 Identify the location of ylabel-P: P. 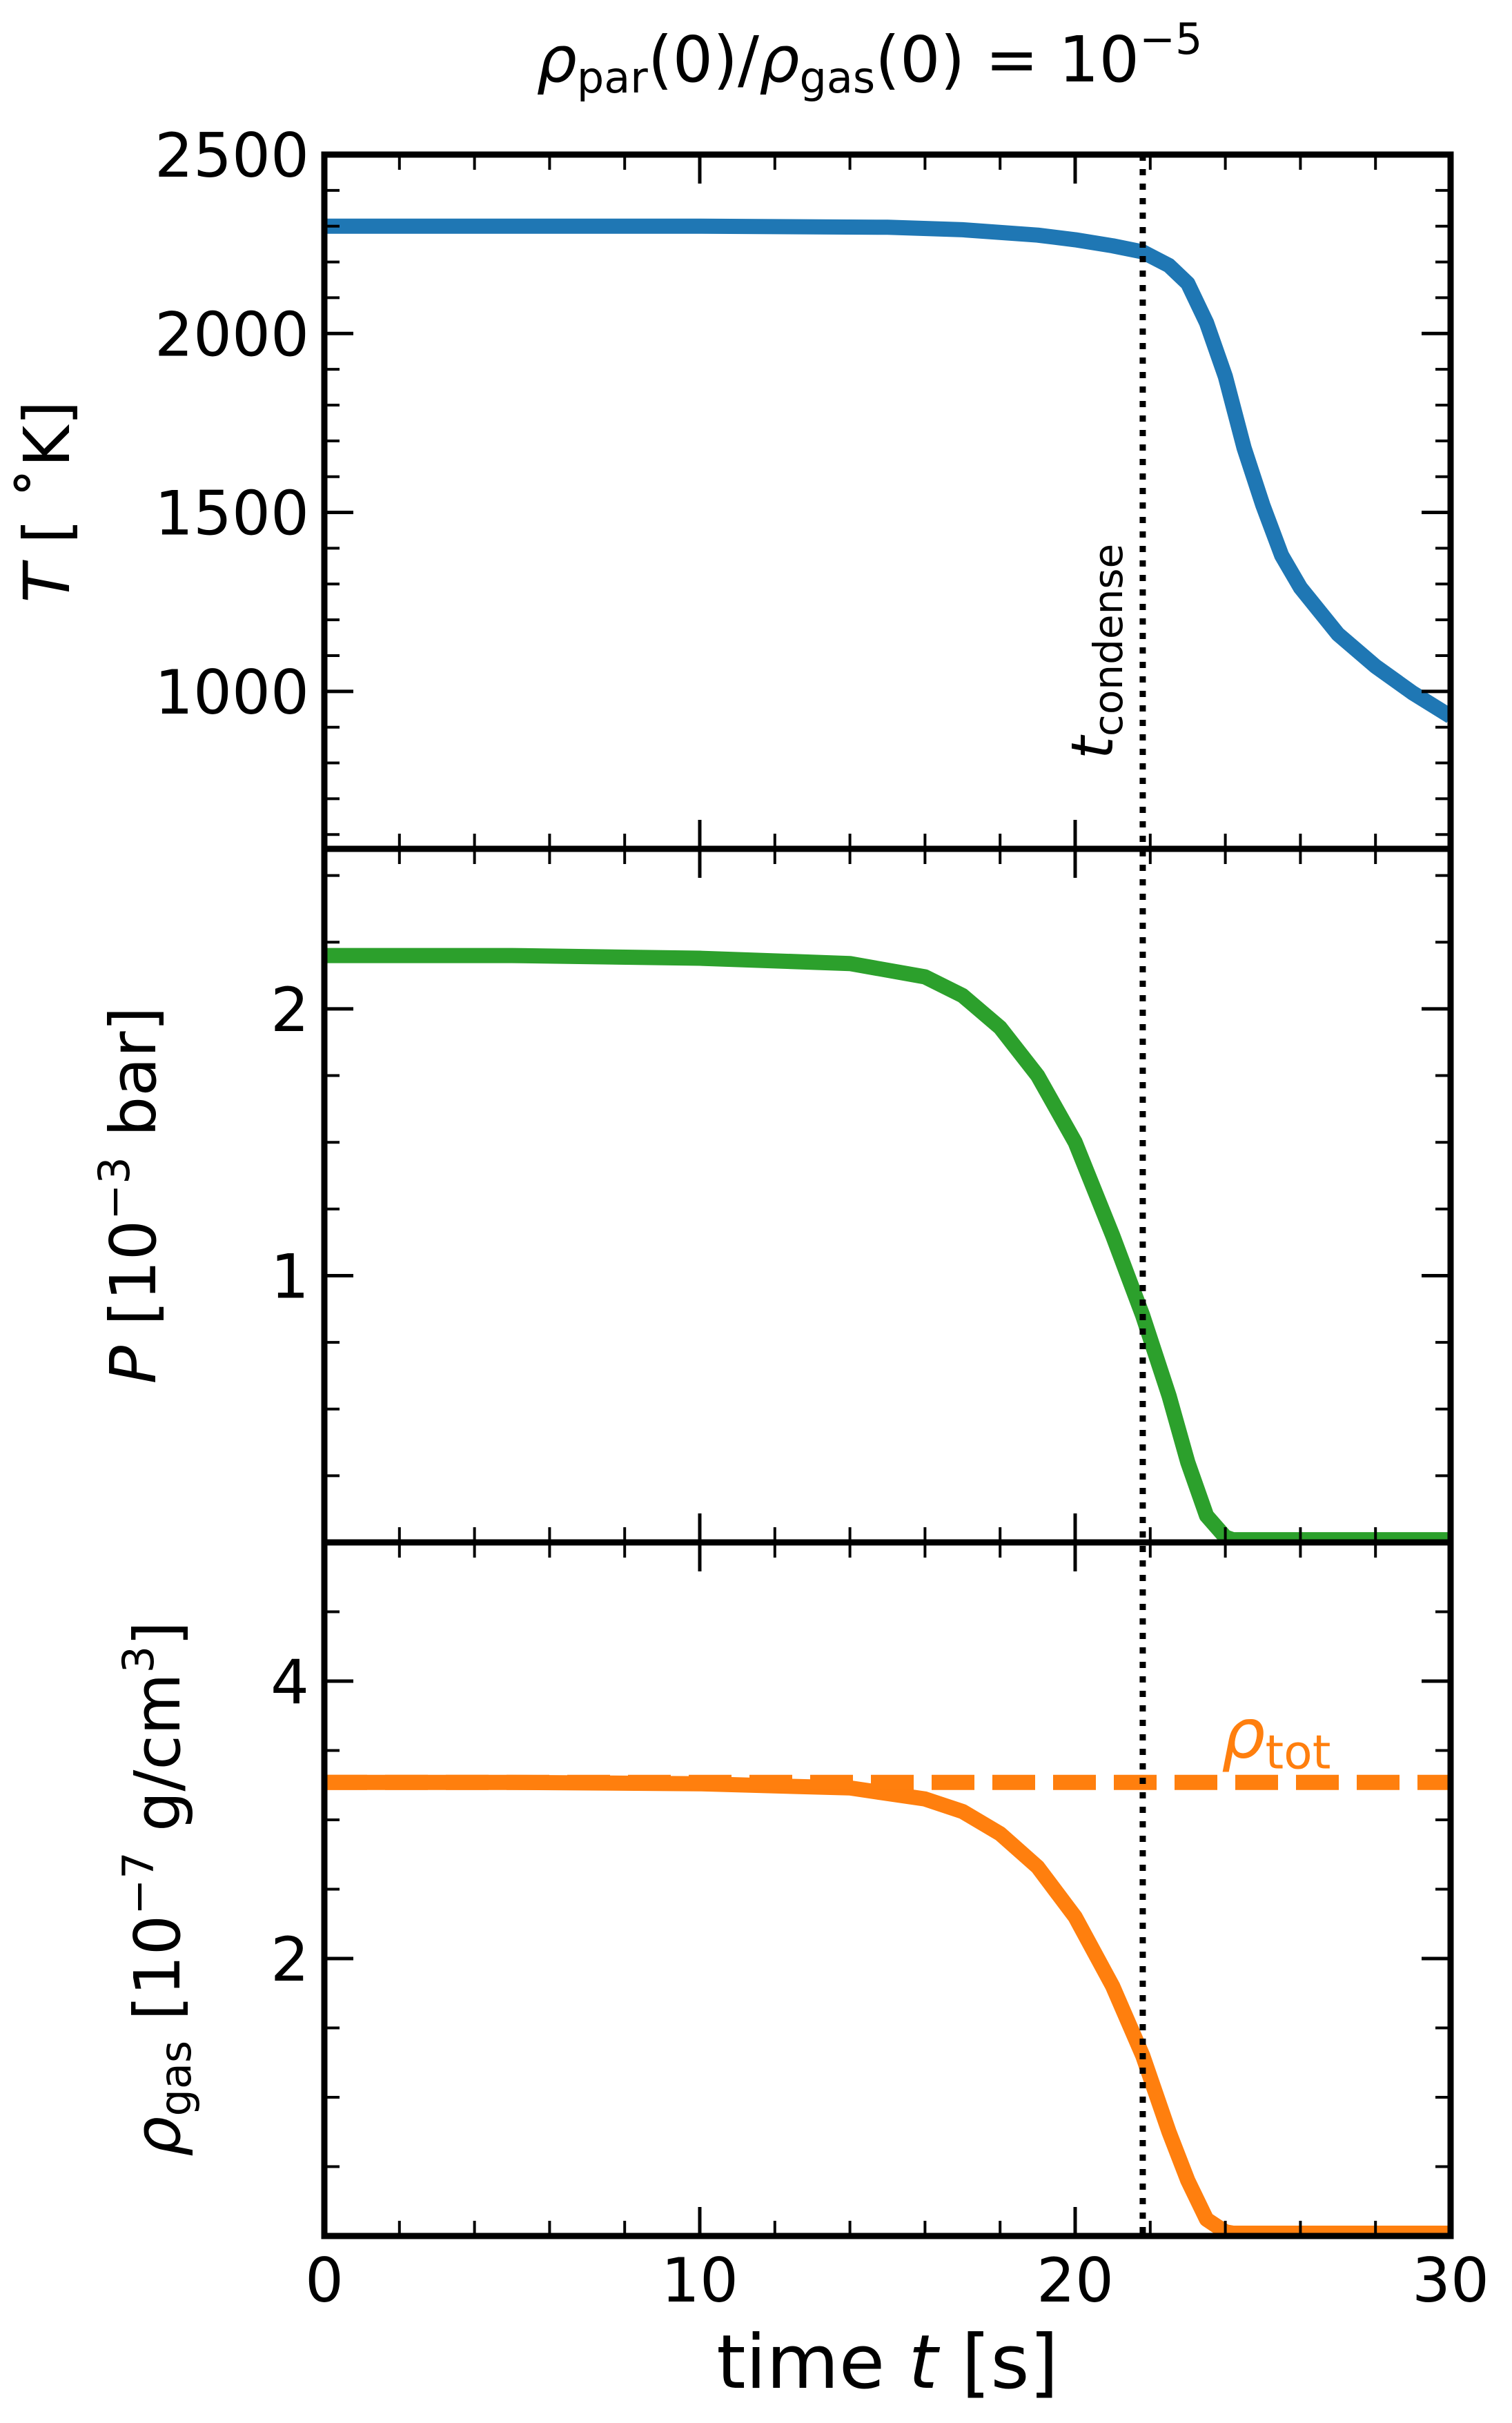
(133, 1364).